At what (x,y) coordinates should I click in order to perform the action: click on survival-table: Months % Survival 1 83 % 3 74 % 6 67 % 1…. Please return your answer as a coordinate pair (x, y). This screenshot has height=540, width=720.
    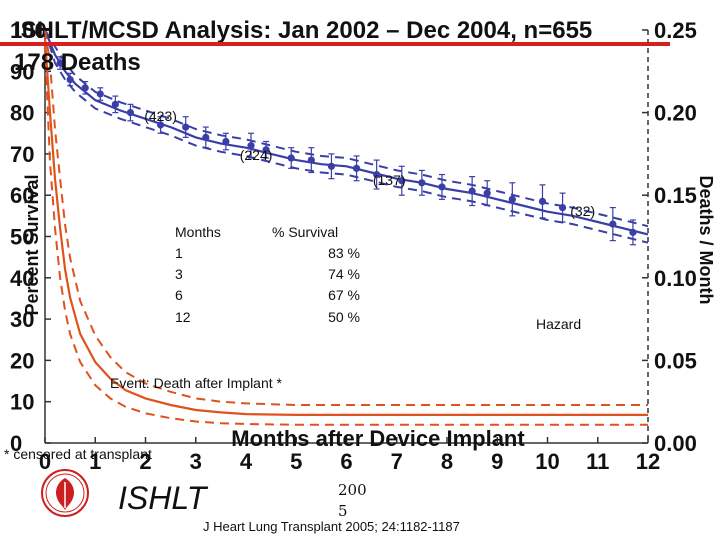
    Looking at the image, I should click on (267, 274).